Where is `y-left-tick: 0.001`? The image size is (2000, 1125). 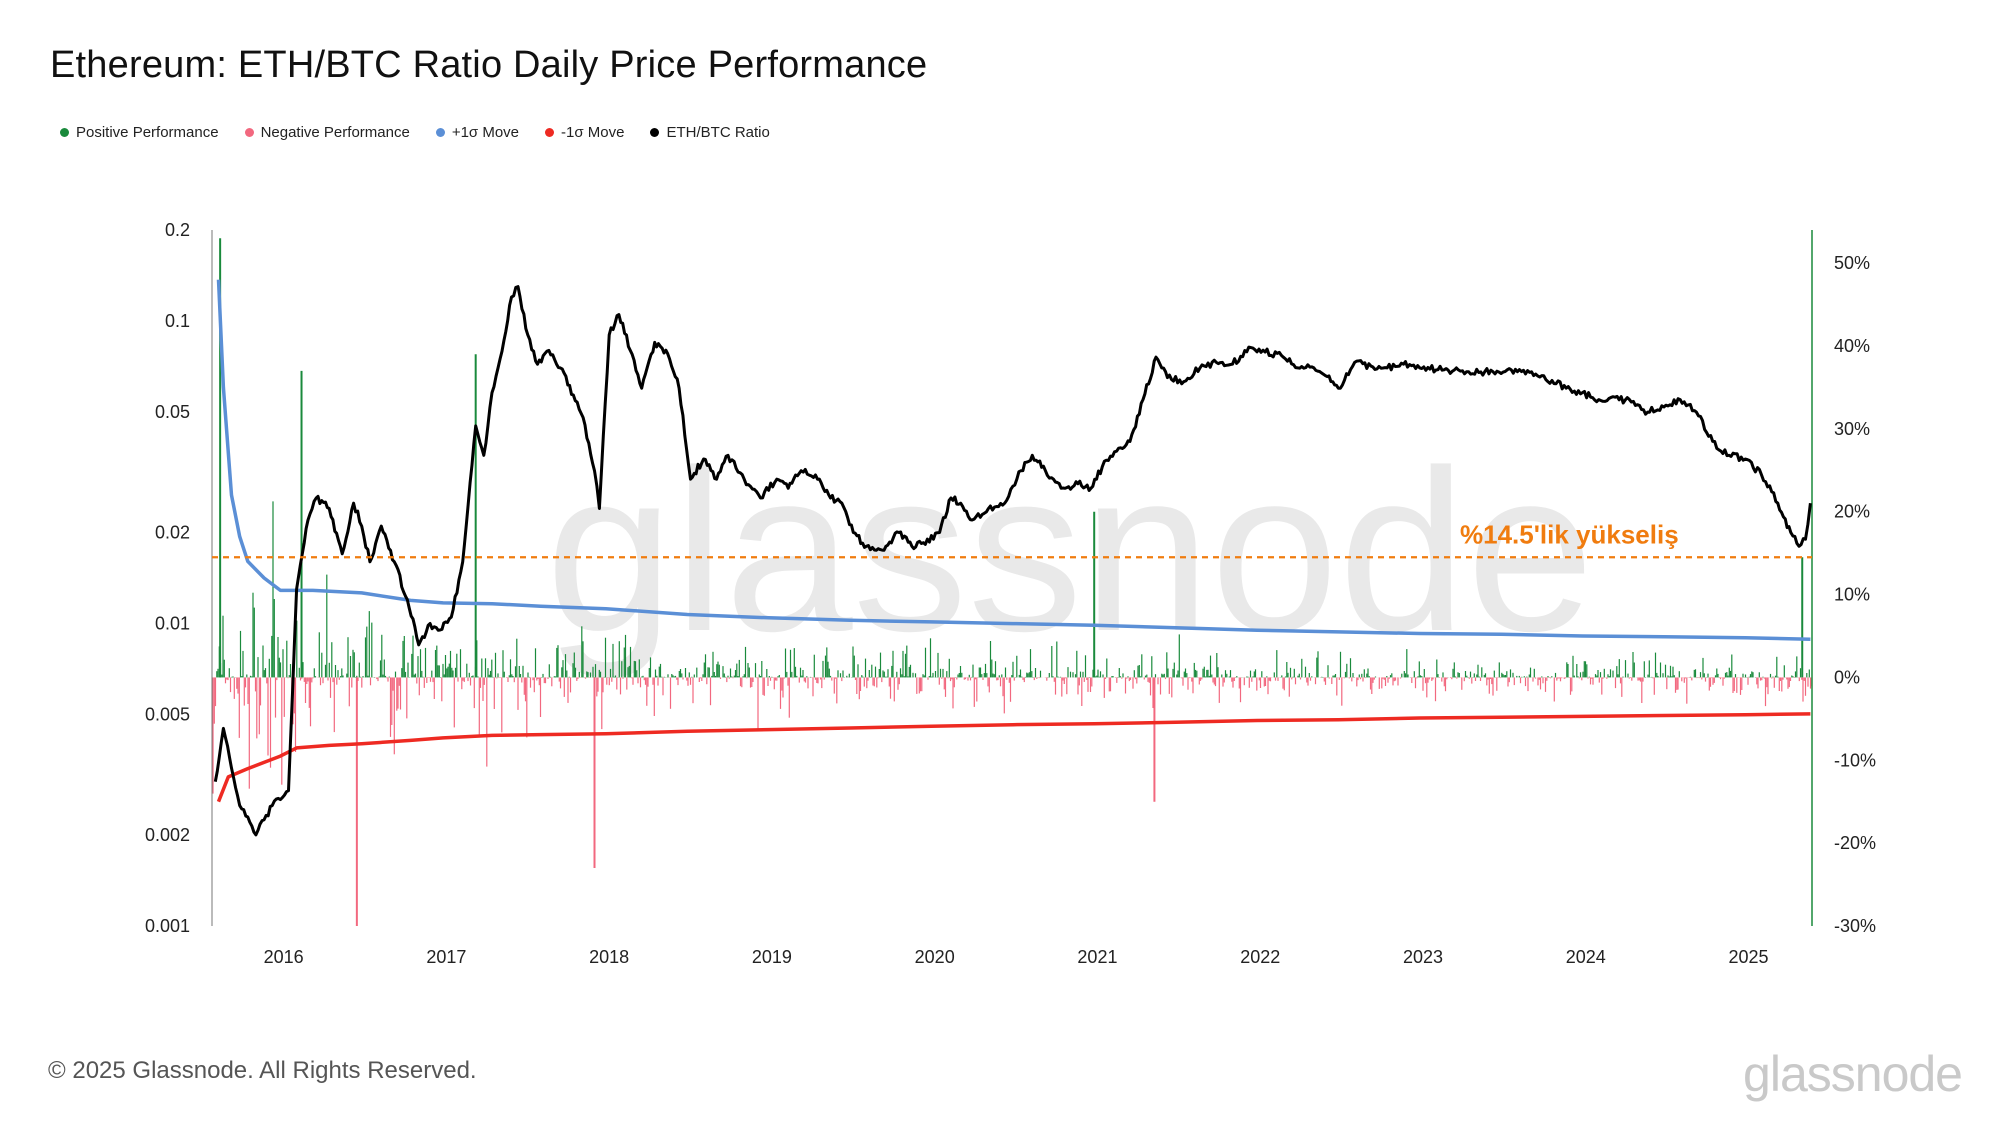
y-left-tick: 0.001 is located at coordinates (167, 926).